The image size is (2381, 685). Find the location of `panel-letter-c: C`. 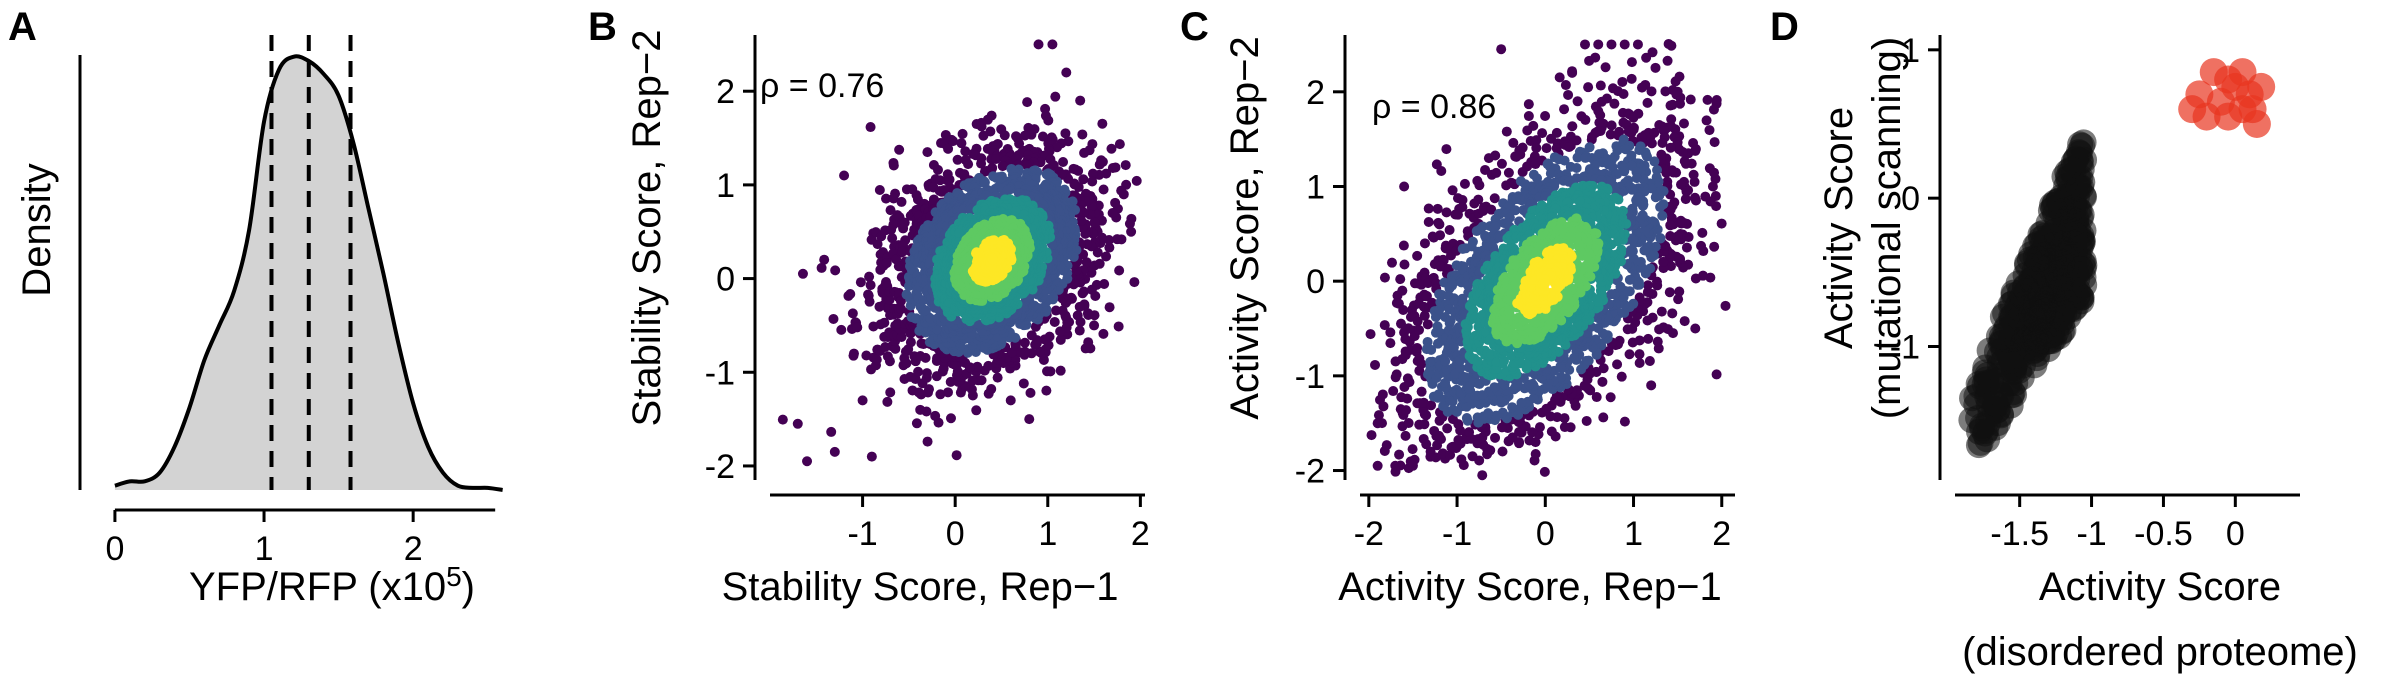

panel-letter-c: C is located at coordinates (1194, 27).